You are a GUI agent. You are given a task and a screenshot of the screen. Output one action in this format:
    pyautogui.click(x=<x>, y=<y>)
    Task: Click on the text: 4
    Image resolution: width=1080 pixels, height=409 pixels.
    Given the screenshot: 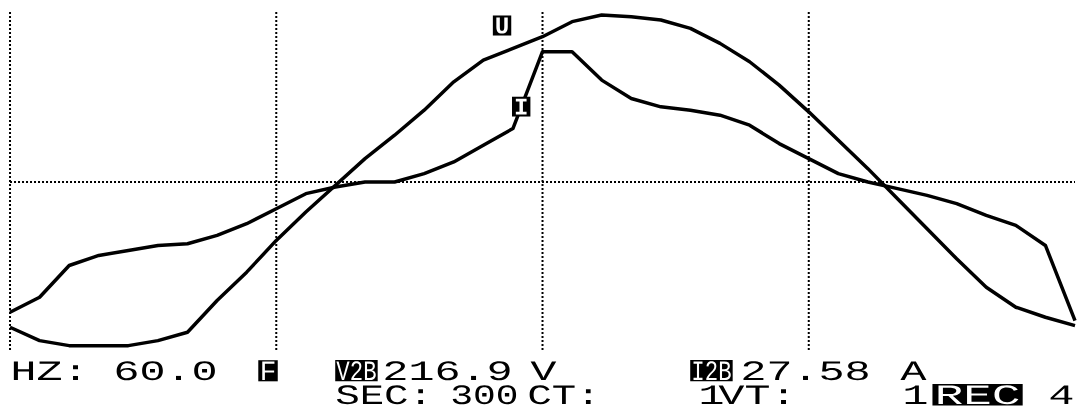 What is the action you would take?
    pyautogui.click(x=1061, y=394)
    